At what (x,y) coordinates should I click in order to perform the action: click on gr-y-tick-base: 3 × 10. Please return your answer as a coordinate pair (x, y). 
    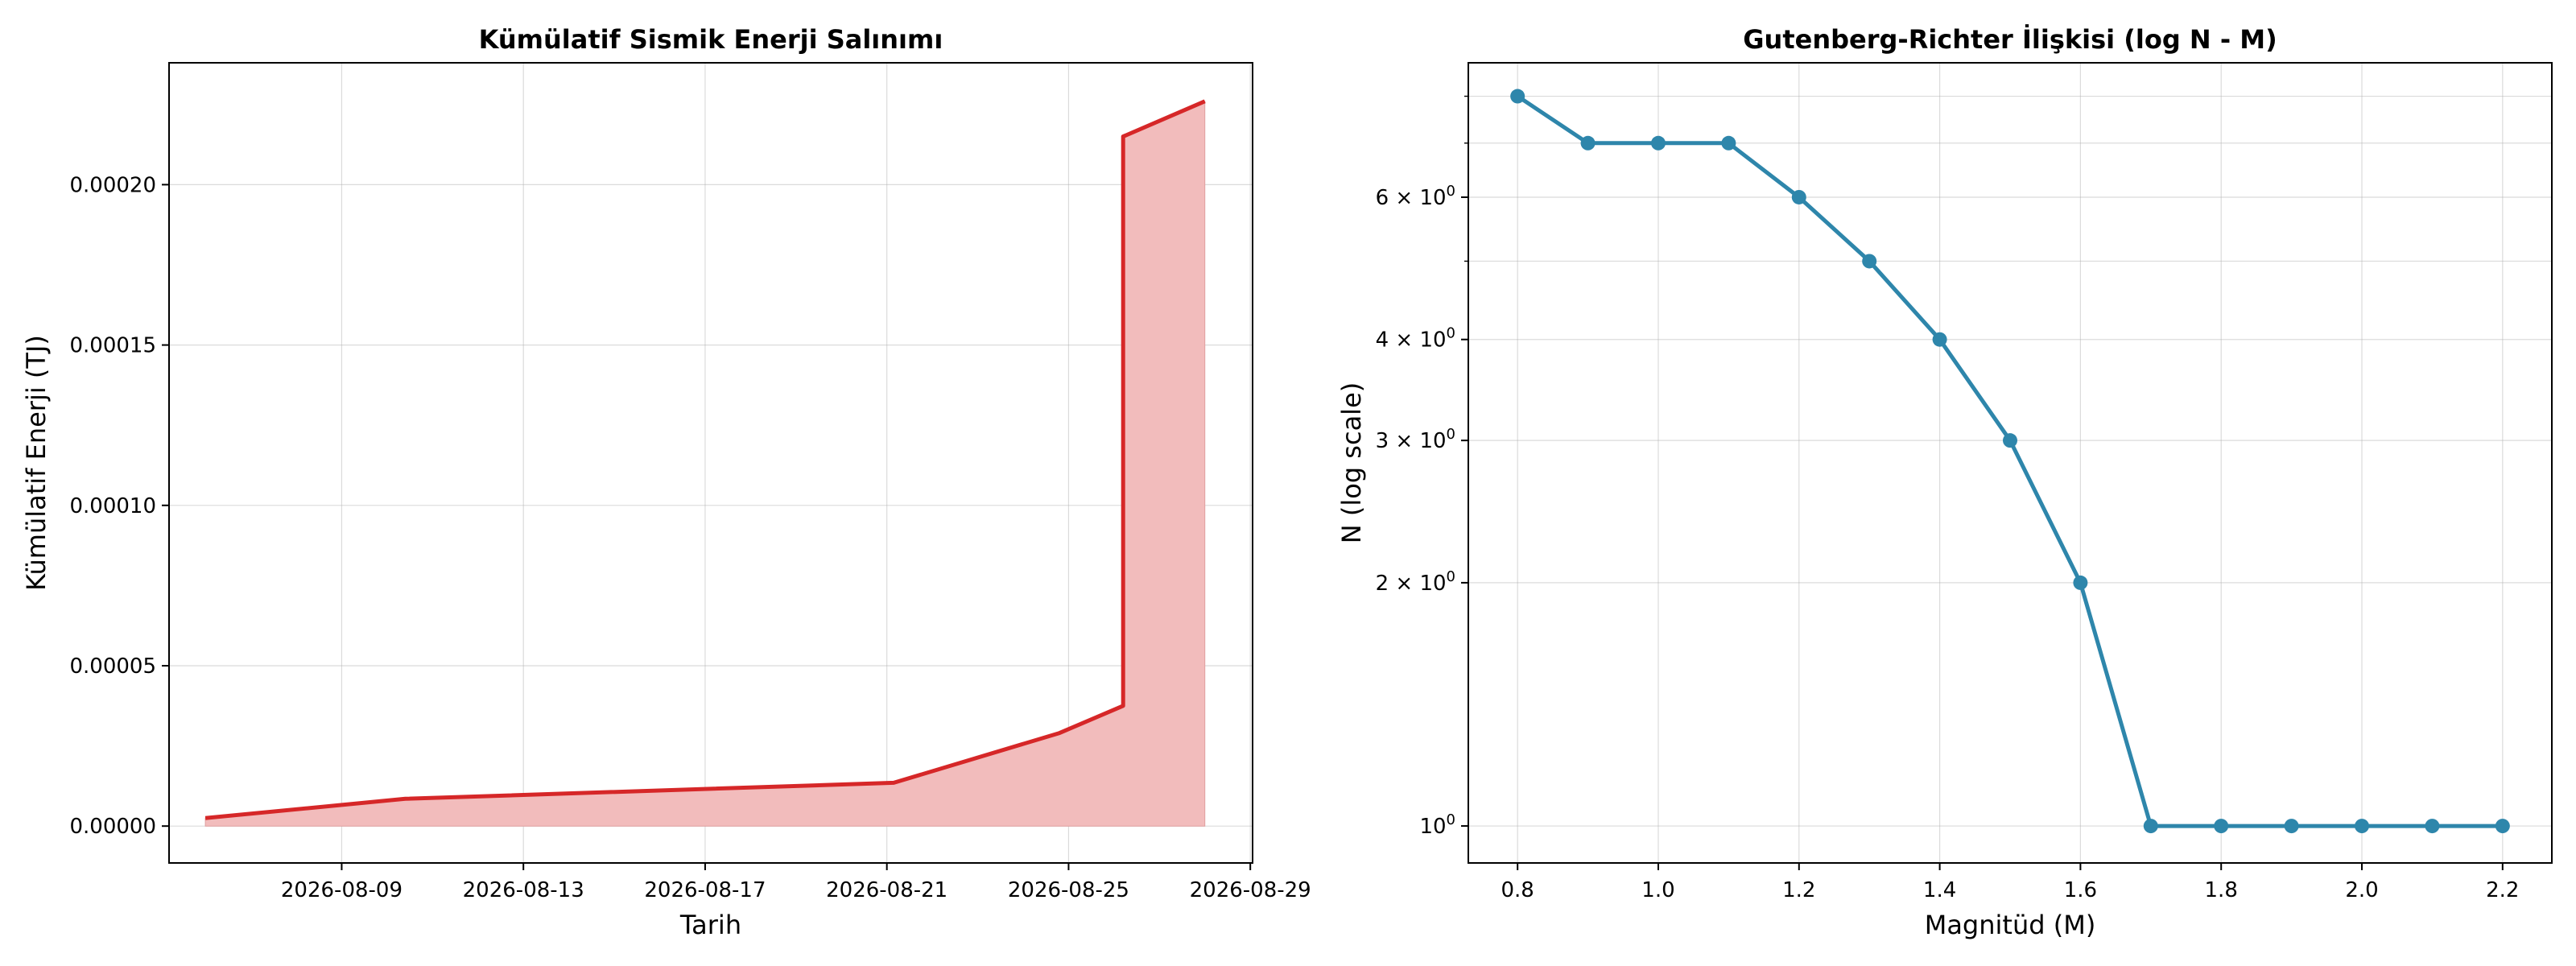
    Looking at the image, I should click on (1411, 441).